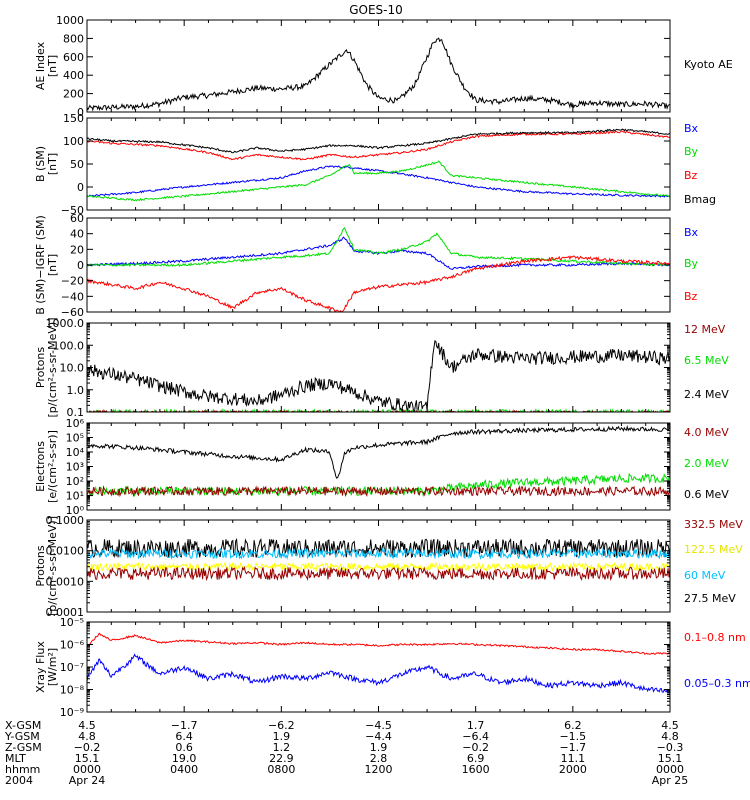 The height and width of the screenshot is (800, 750). I want to click on legend-entry: 4.0 MeV, so click(706, 432).